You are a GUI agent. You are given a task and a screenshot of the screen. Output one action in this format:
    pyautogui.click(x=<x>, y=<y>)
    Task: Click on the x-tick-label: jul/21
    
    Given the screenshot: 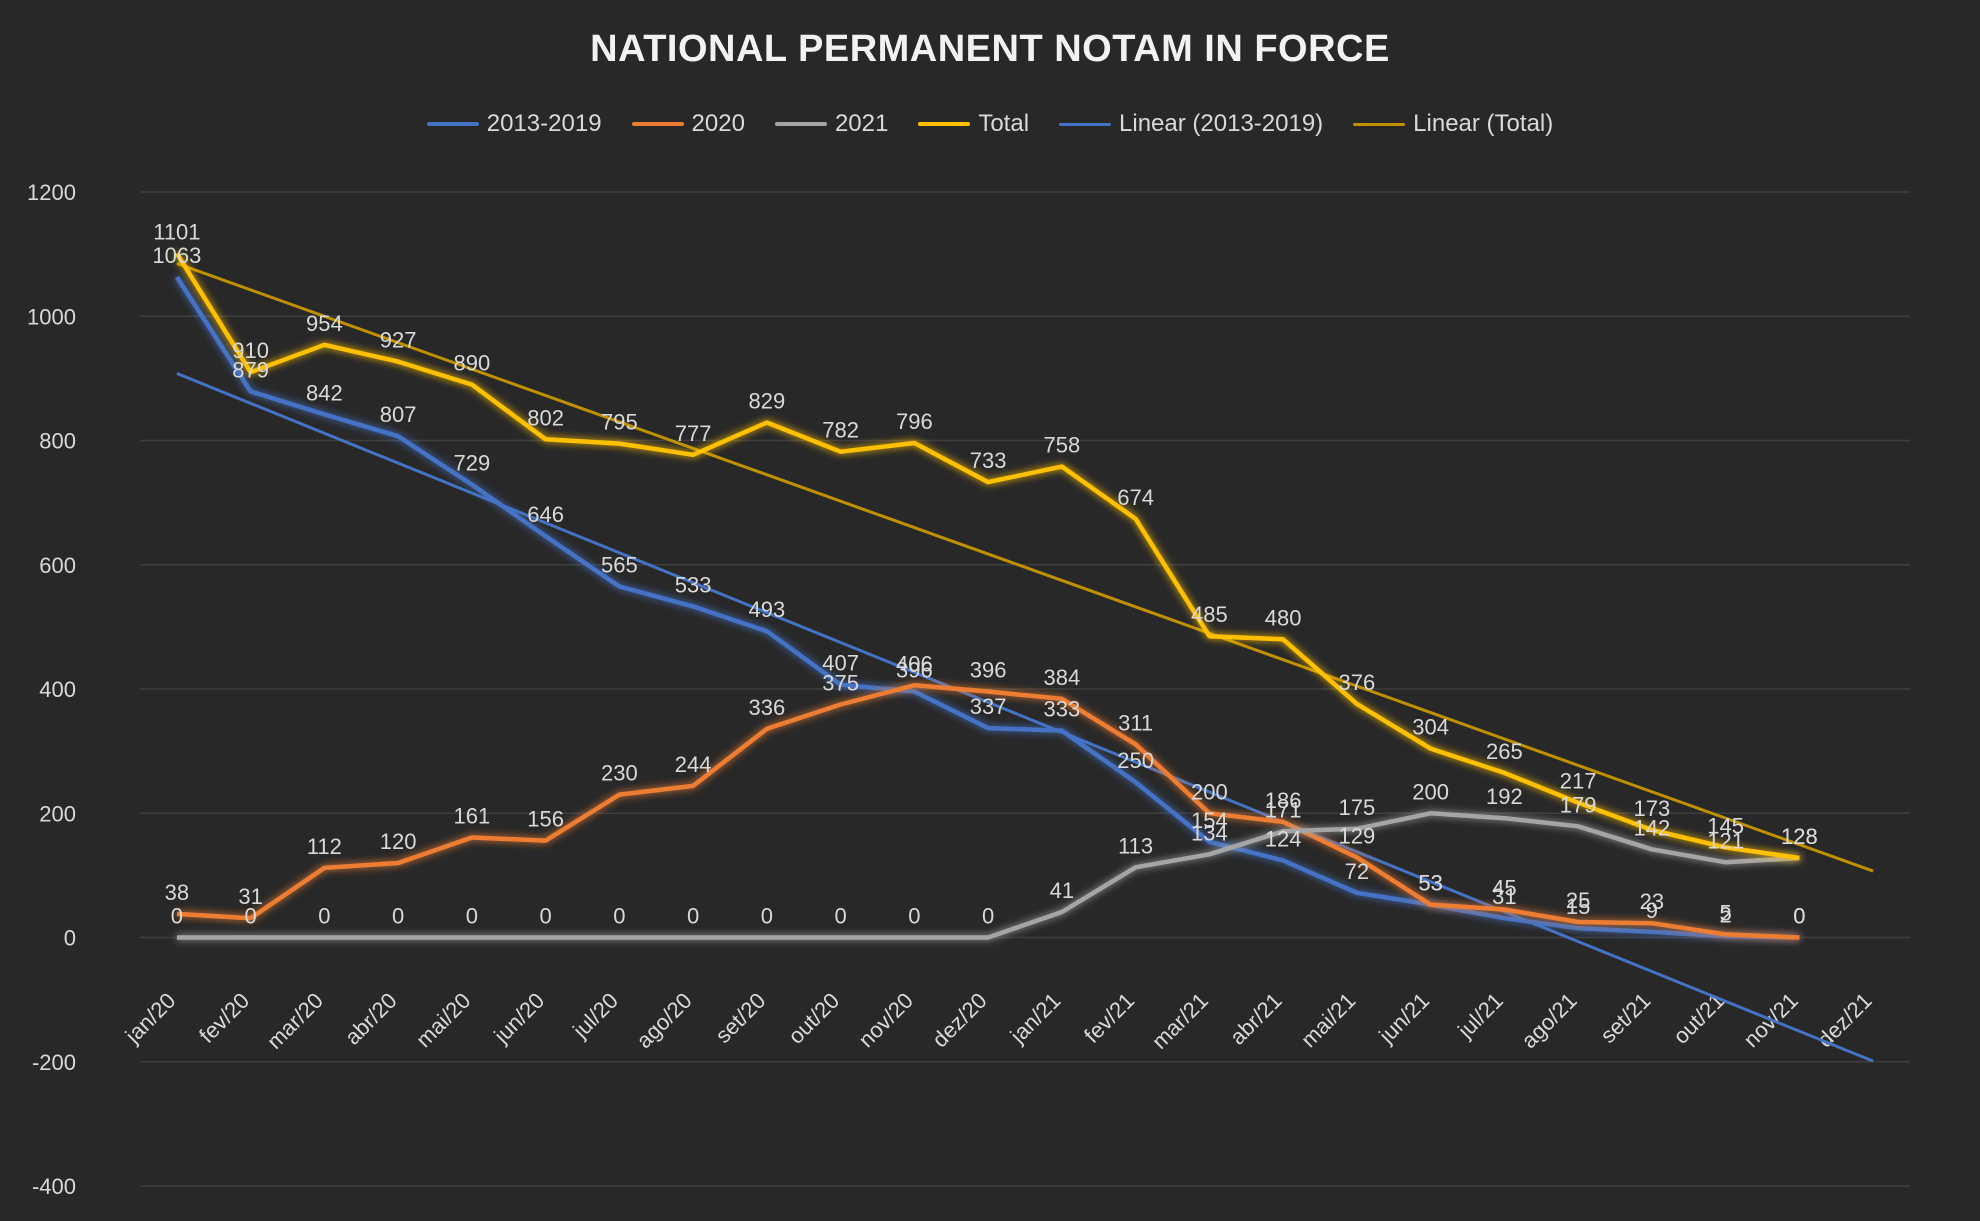 What is the action you would take?
    pyautogui.click(x=1480, y=1016)
    